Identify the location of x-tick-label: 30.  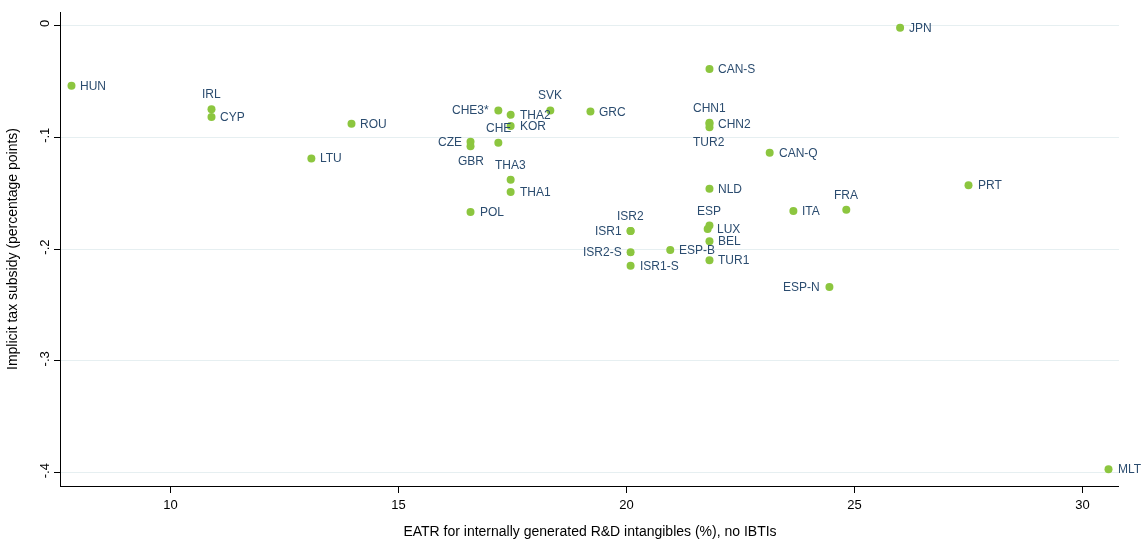
(1082, 504).